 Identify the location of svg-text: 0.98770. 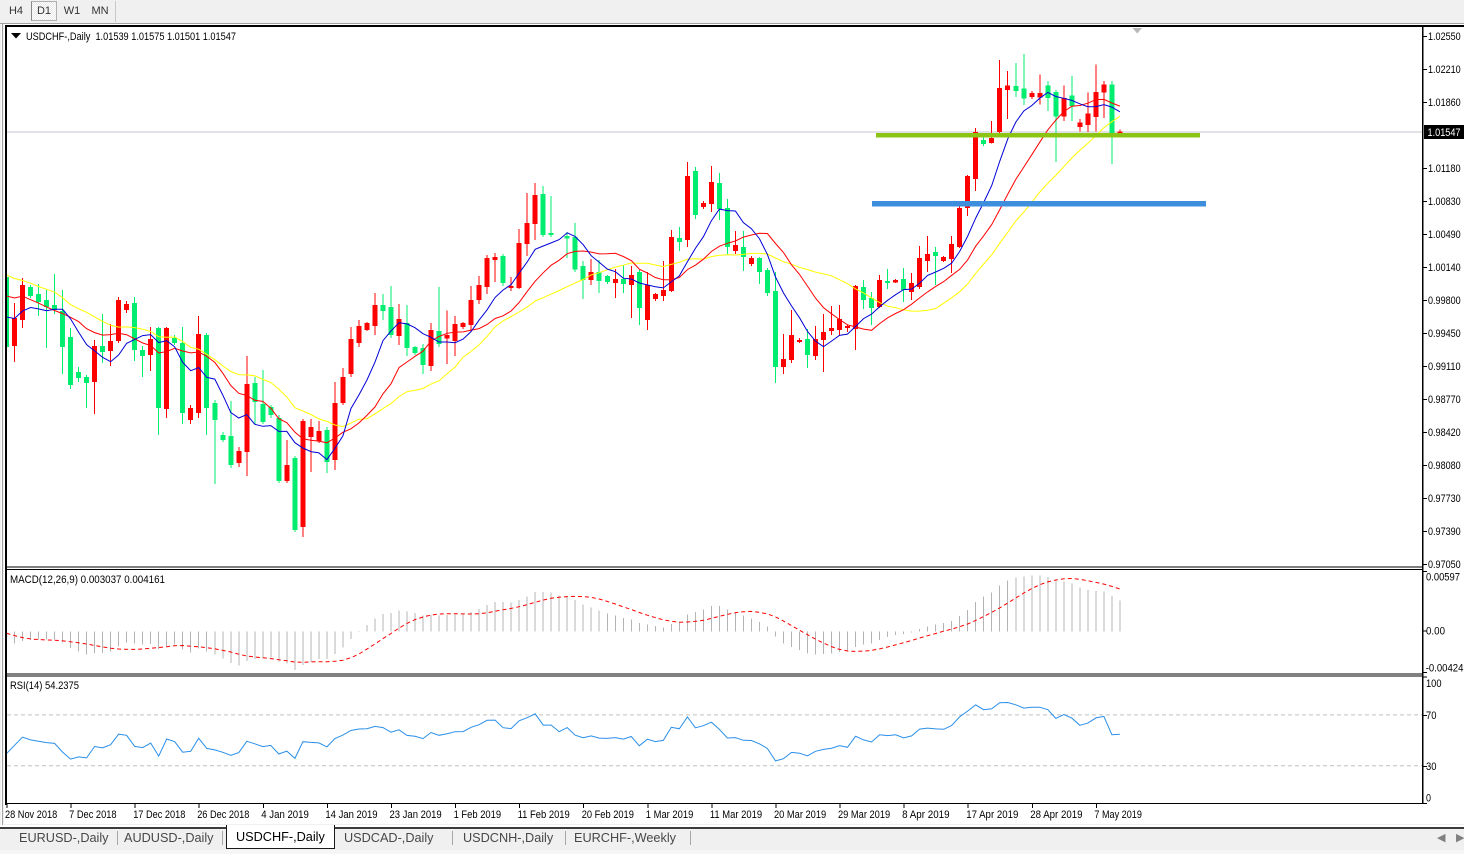
(1444, 400).